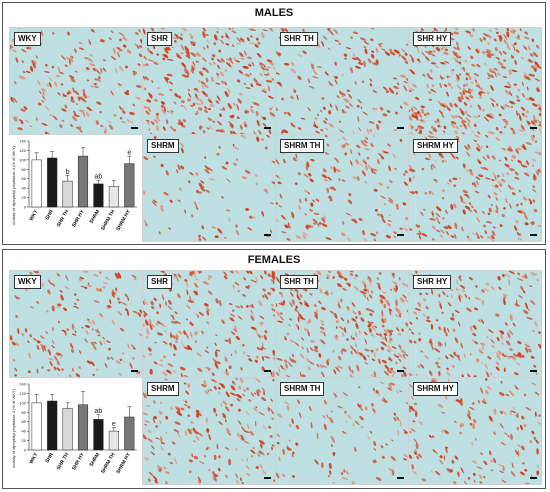 The height and width of the screenshot is (492, 550). I want to click on males-category-label: SHR, so click(49, 215).